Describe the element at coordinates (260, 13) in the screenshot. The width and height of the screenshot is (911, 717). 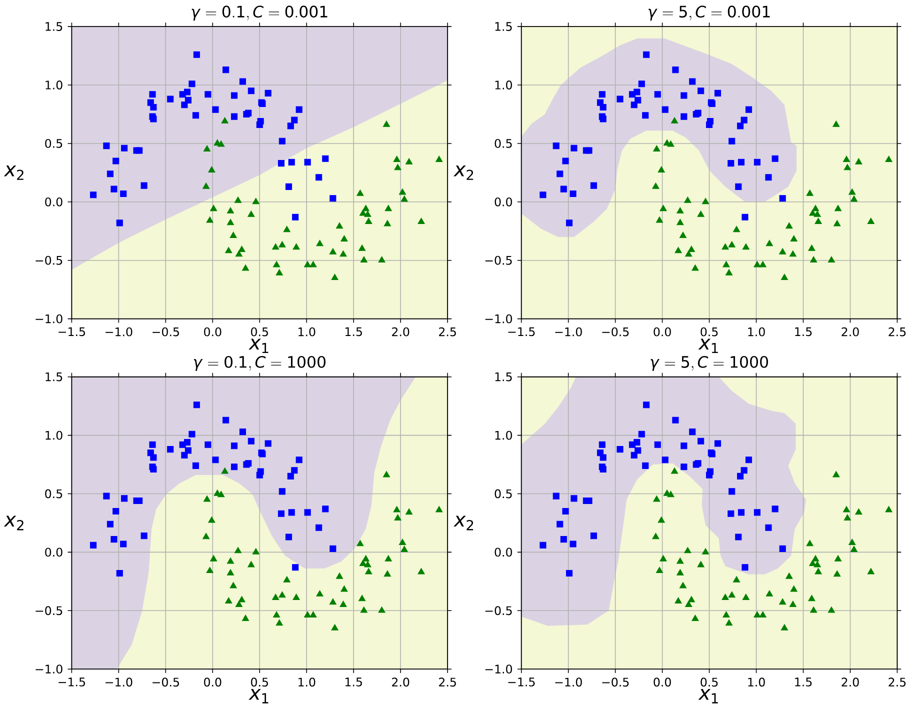
I see `chart-title: $\gamma = 0.1, C = 0.001$` at that location.